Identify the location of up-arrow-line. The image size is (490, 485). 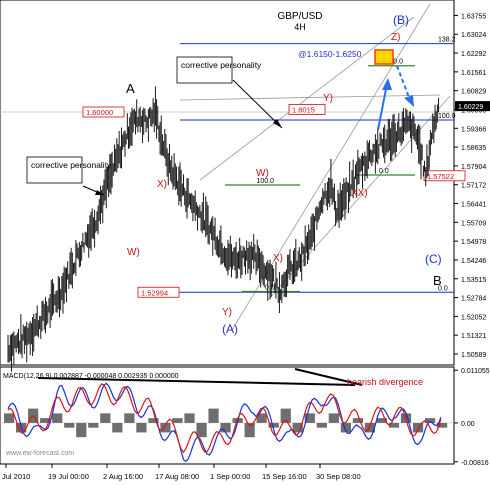
(382, 107).